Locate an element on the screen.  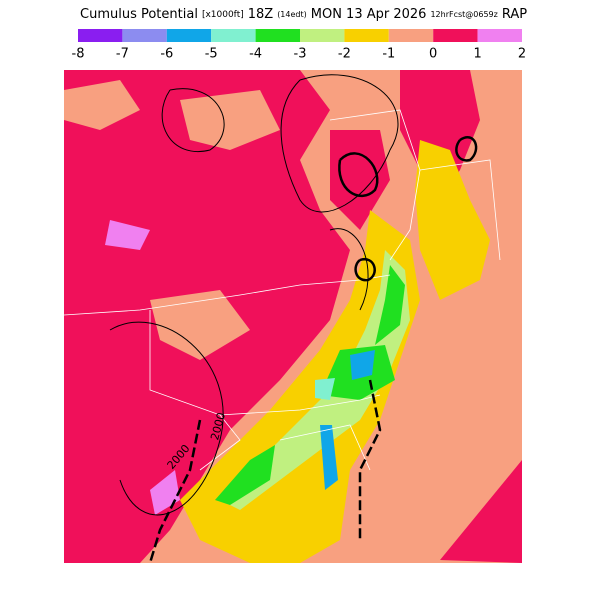
title-part: 12hrFcst@0659z is located at coordinates (463, 14).